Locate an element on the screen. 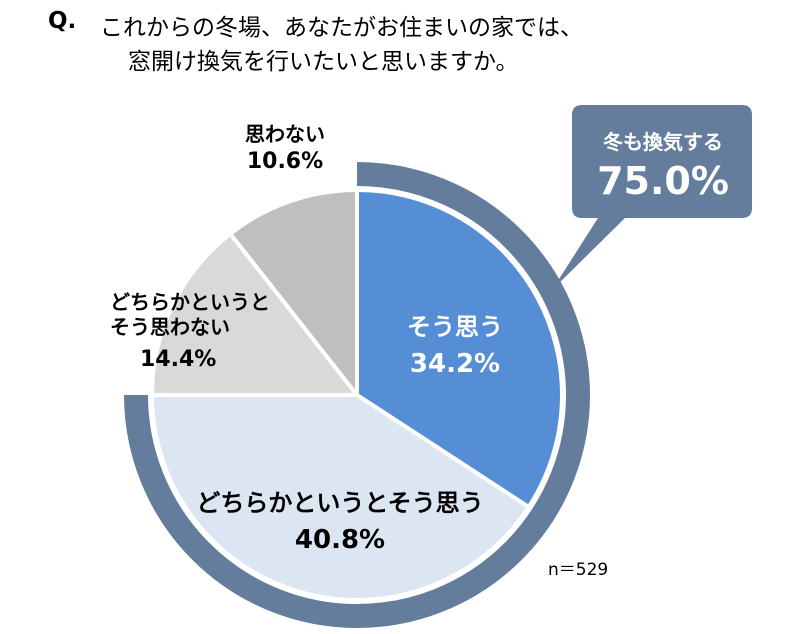  chart-title-line: これからの冬場、あなたがお住まいの家では、 is located at coordinates (341, 28).